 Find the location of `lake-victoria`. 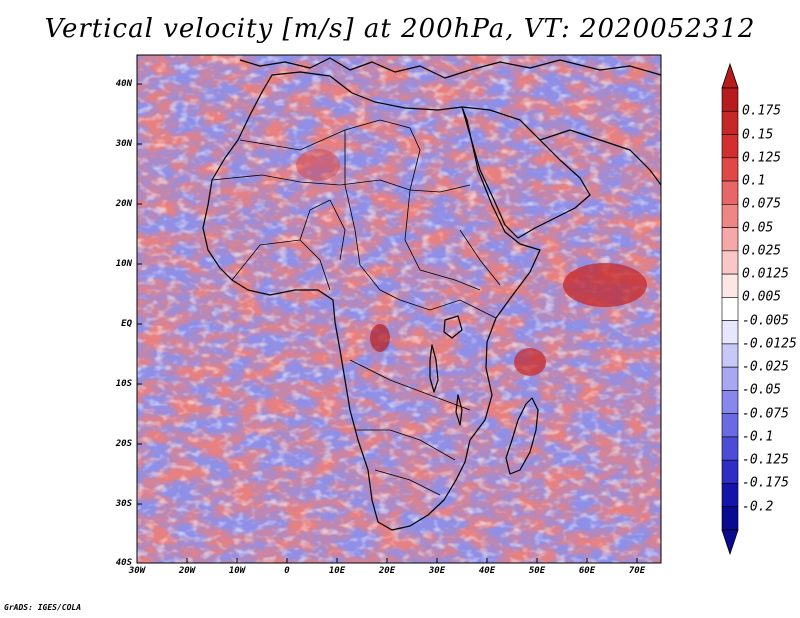

lake-victoria is located at coordinates (453, 327).